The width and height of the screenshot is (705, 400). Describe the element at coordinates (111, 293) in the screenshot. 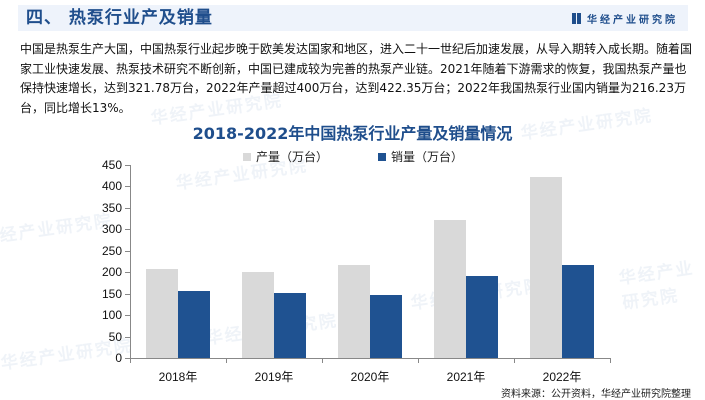

I see `y-tick-label: 150` at that location.